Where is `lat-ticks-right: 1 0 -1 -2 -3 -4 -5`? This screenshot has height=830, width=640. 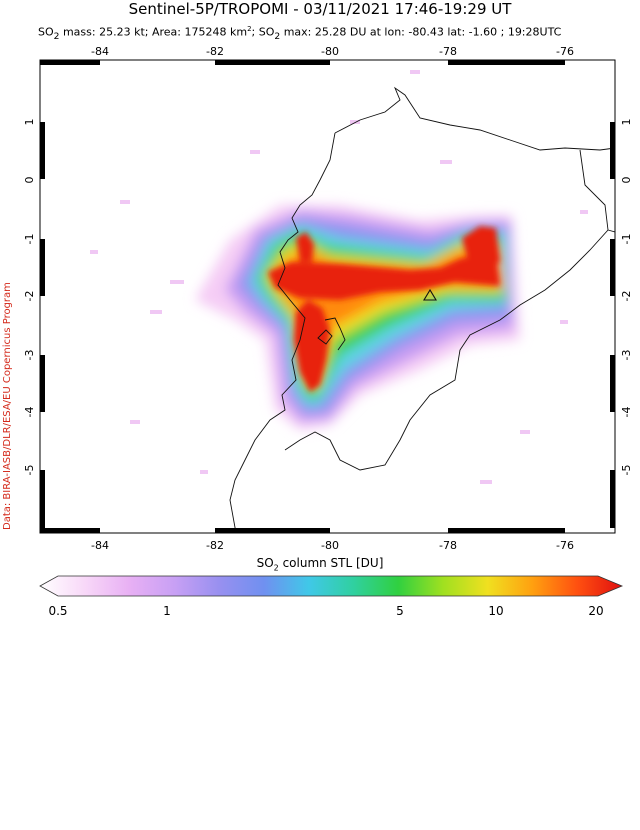 lat-ticks-right: 1 0 -1 -2 -3 -4 -5 is located at coordinates (626, 297).